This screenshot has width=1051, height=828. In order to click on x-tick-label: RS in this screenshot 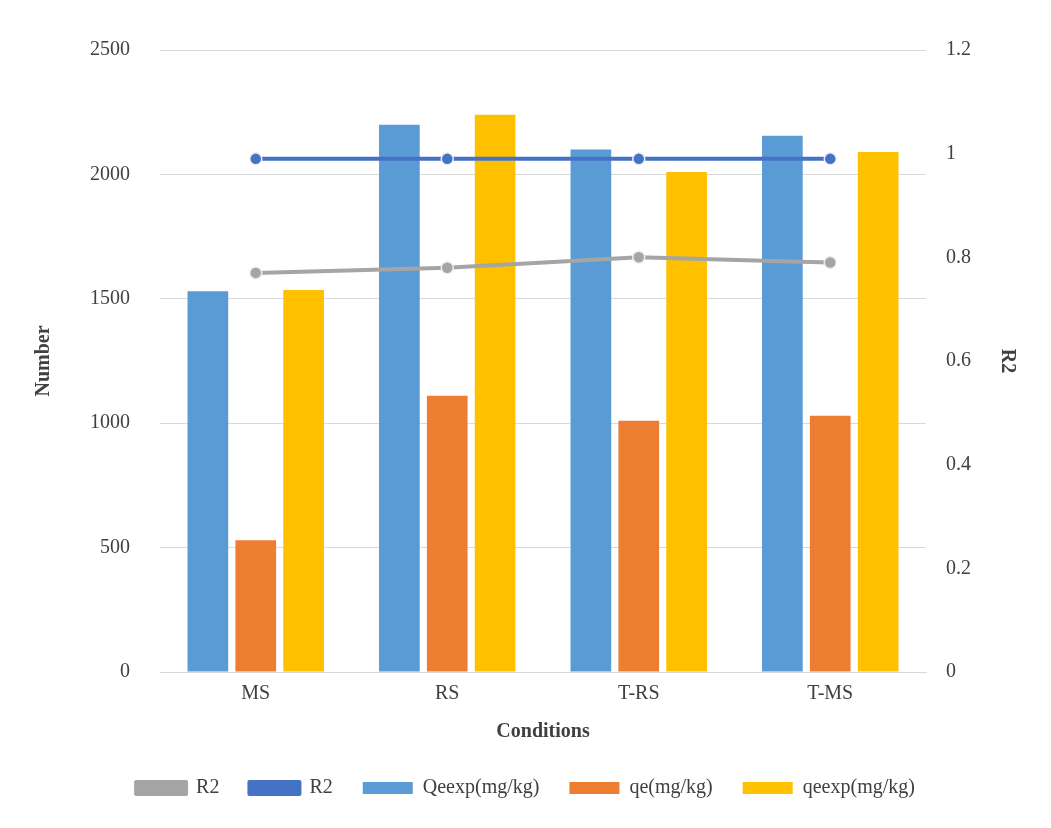, I will do `click(447, 692)`.